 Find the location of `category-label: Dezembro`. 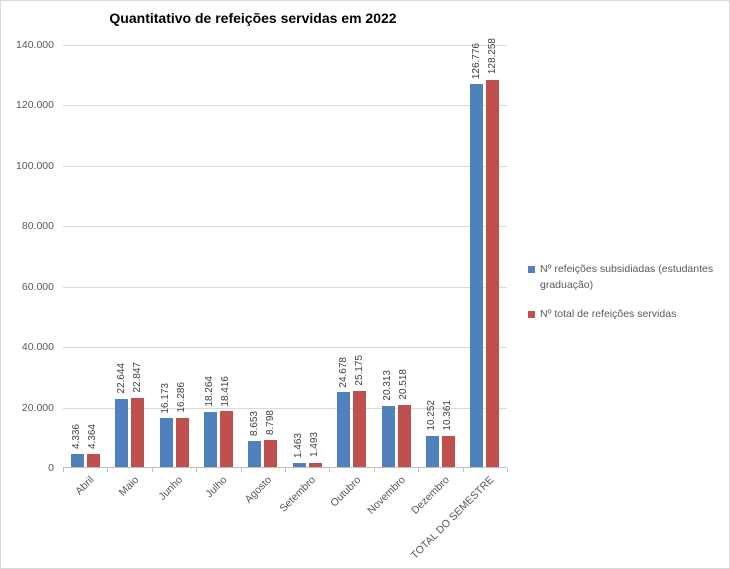

category-label: Dezembro is located at coordinates (430, 495).